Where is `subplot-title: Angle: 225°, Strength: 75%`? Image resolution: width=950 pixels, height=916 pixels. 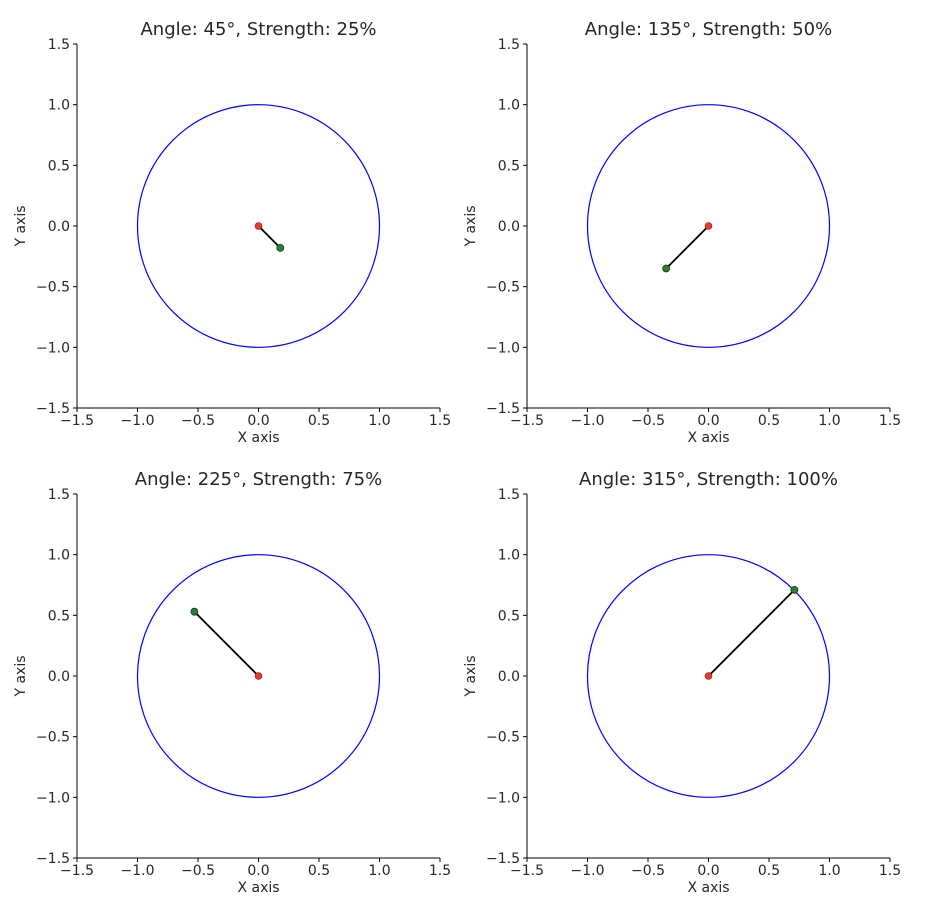
subplot-title: Angle: 225°, Strength: 75% is located at coordinates (258, 479).